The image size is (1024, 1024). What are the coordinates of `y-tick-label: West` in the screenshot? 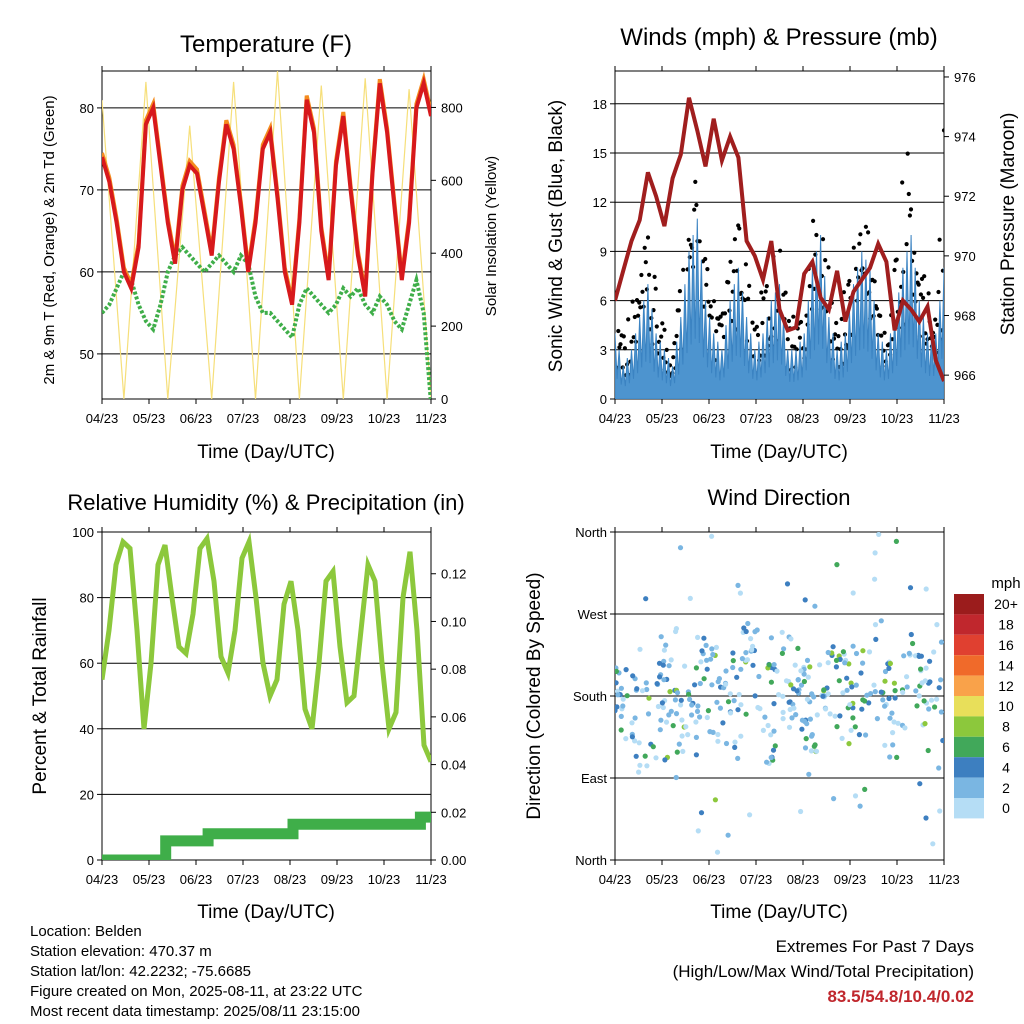 It's located at (593, 614).